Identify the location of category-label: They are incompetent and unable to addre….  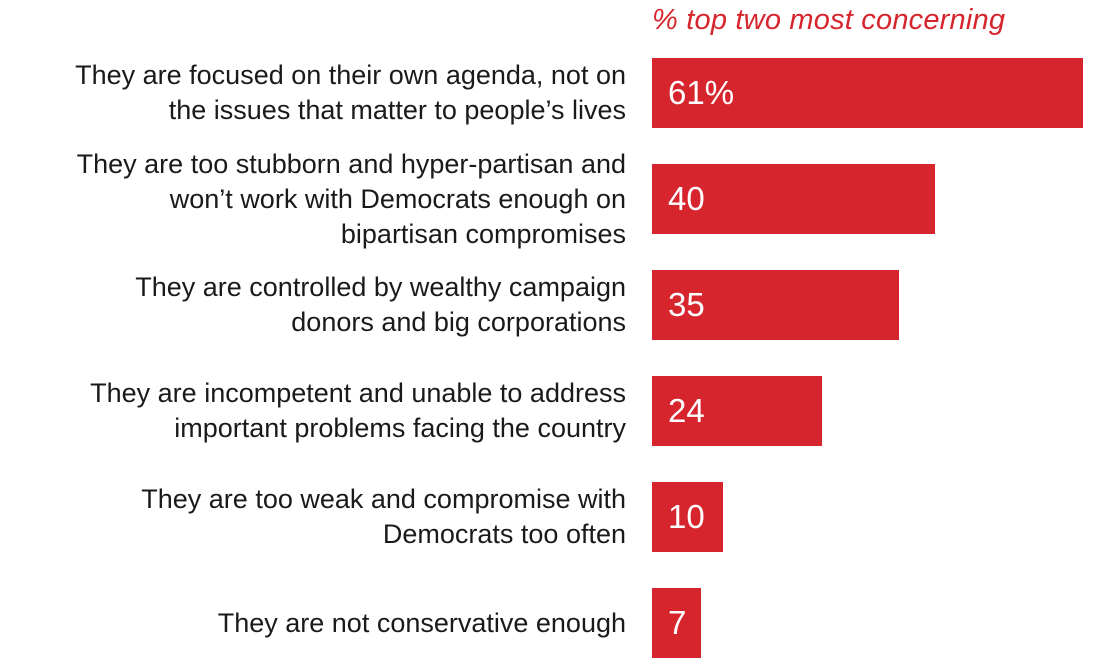
(358, 410).